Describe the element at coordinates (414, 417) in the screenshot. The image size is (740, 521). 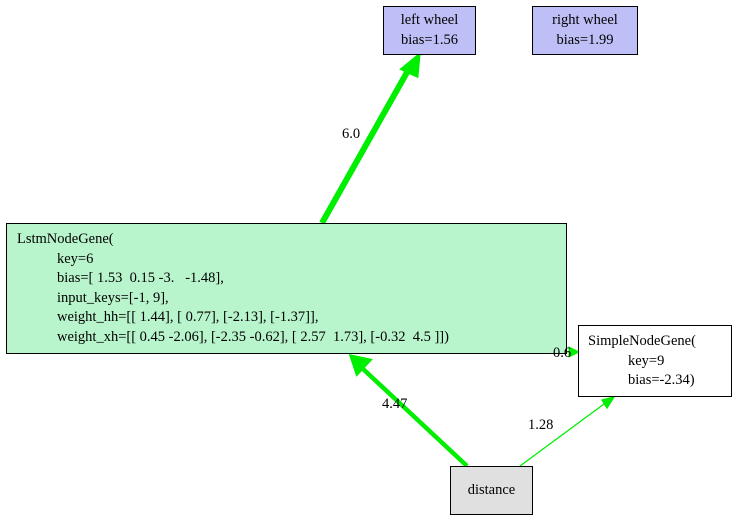
I see `edge-distance-to-lstm` at that location.